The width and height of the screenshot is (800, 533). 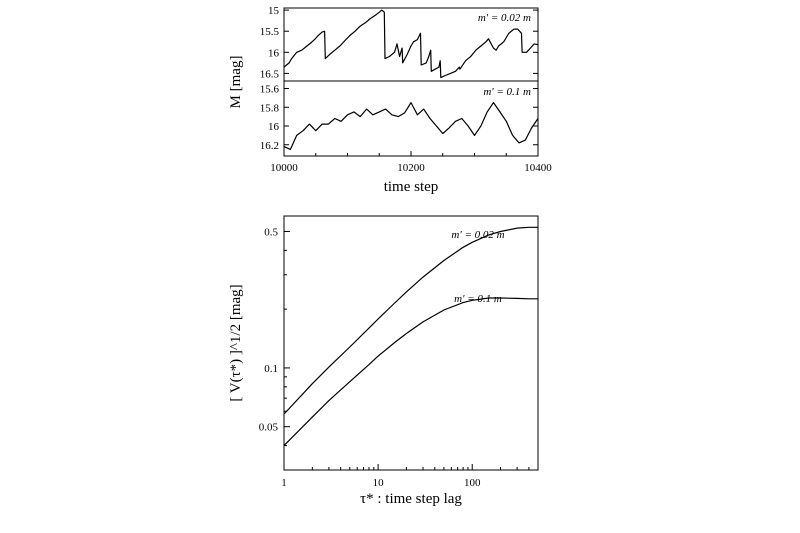 I want to click on p2-yticks: 15.6 15.8 16 16.2, so click(x=399, y=118).